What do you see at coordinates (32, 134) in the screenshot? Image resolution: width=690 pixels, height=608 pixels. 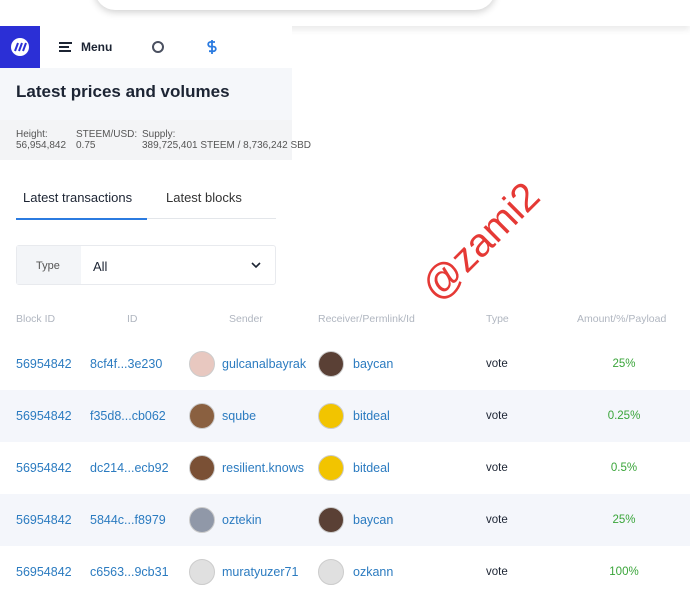 I see `stat-label: Height:` at bounding box center [32, 134].